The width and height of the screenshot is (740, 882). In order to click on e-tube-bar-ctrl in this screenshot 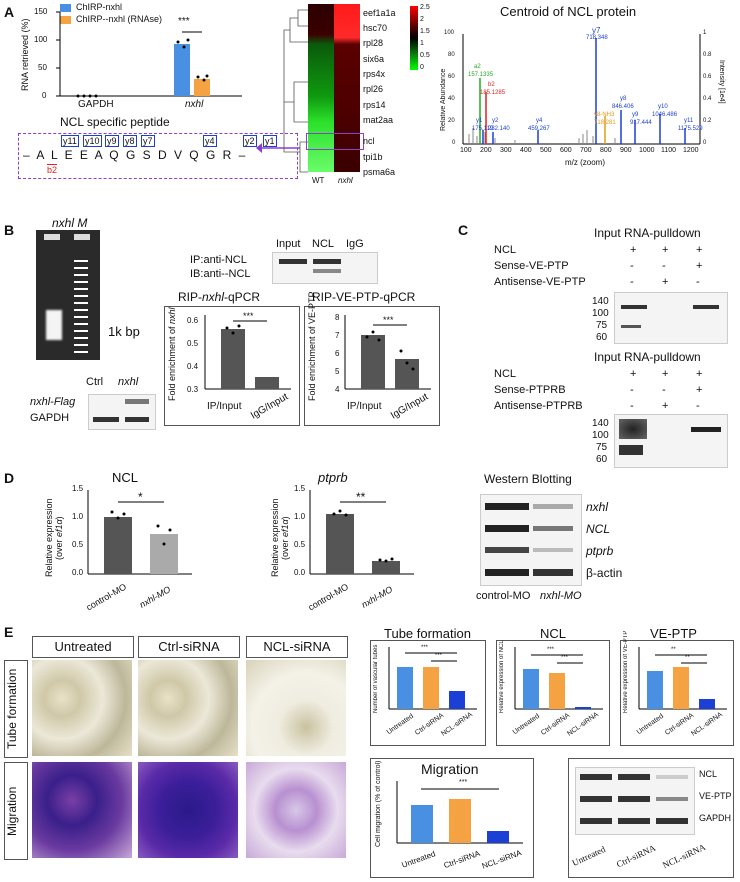, I will do `click(431, 688)`.